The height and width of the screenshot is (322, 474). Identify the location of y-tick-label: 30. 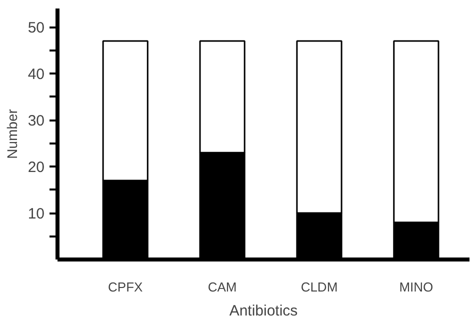
(36, 121).